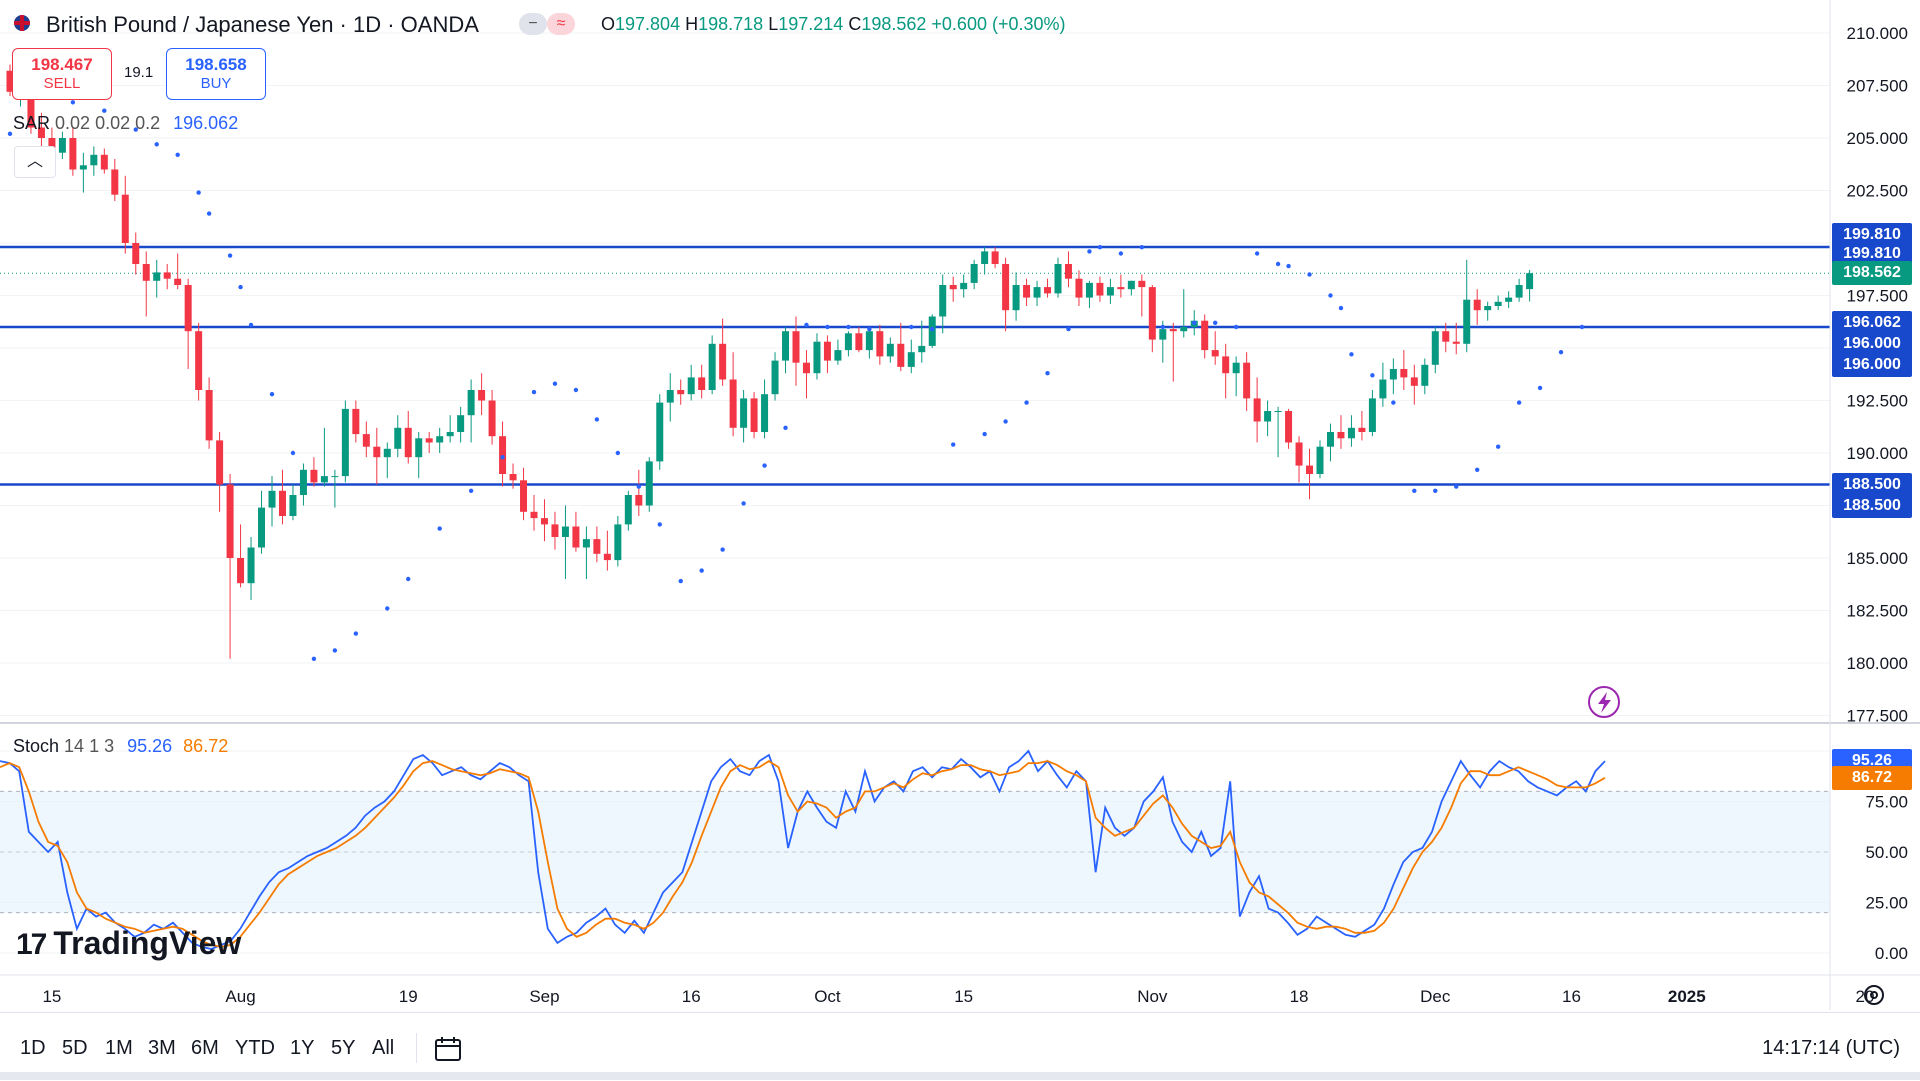 This screenshot has height=1081, width=1920. What do you see at coordinates (958, 996) in the screenshot?
I see `time-axis: 15 Aug 19 Sep 16 Oct 15 Nov 18 Dec 16 2025 20` at bounding box center [958, 996].